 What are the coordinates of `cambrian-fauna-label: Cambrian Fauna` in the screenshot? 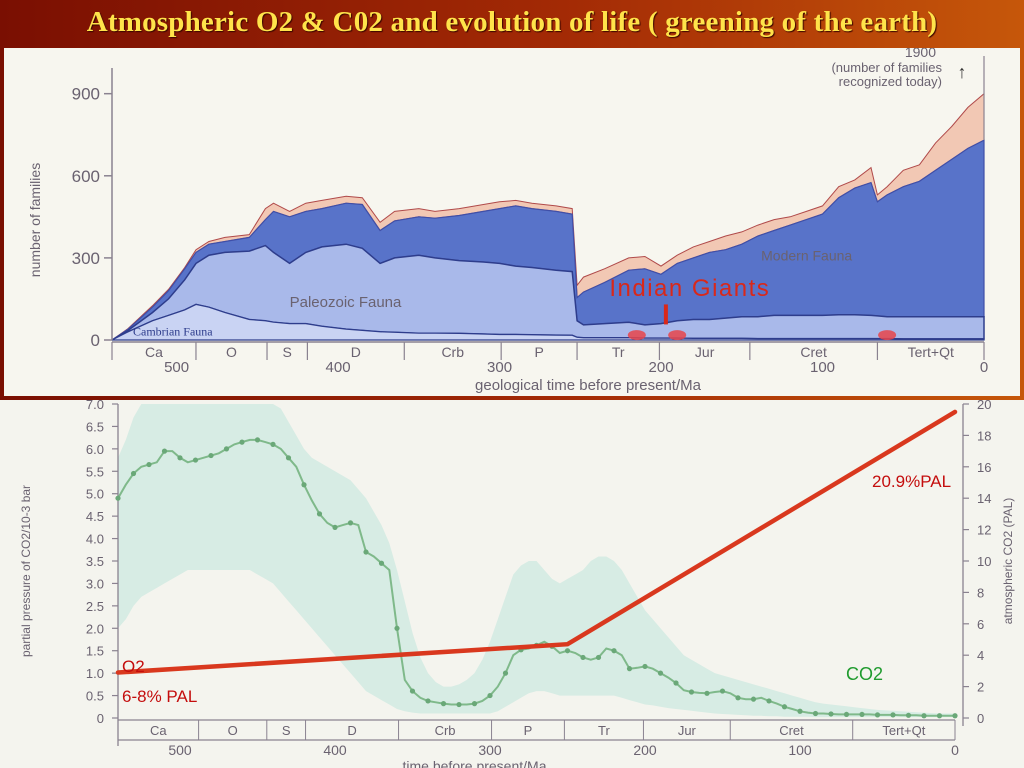 It's located at (173, 331).